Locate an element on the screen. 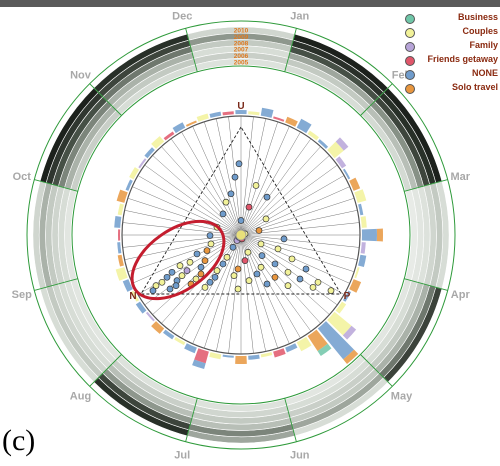 Image resolution: width=500 pixels, height=466 pixels. month-label: Oct is located at coordinates (22, 177).